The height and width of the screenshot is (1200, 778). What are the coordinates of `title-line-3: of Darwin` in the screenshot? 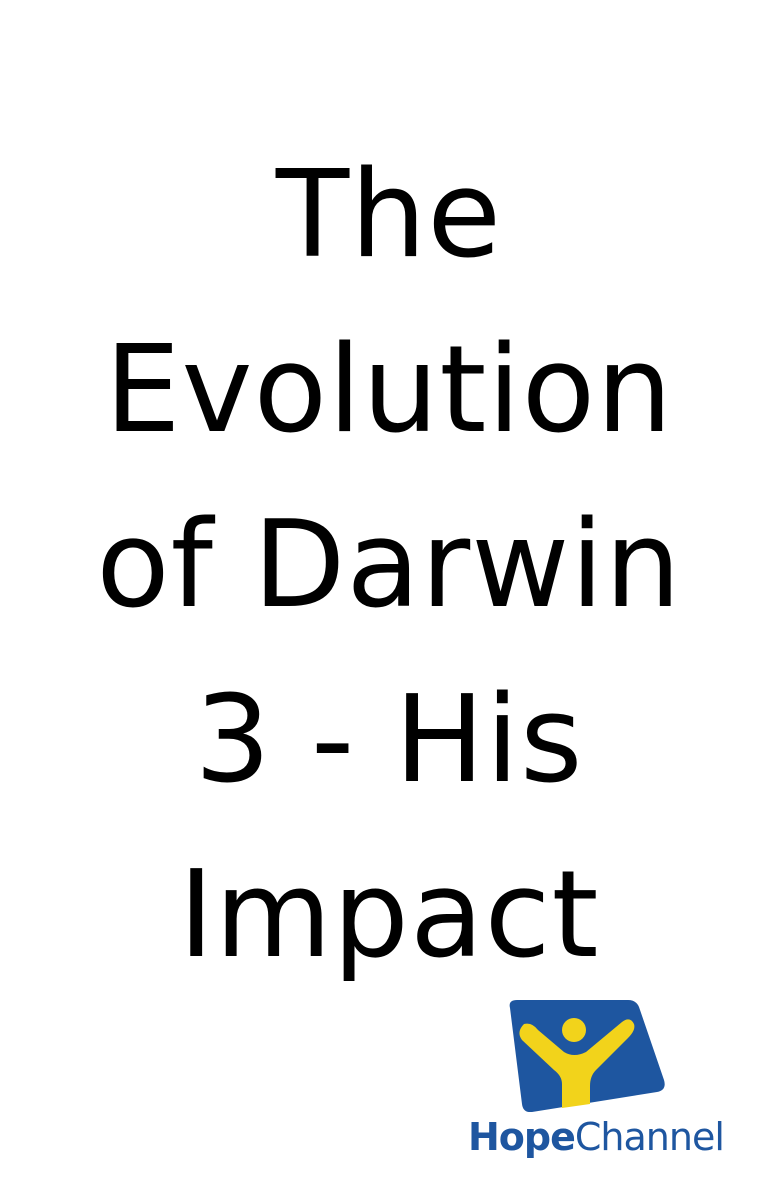 It's located at (389, 565).